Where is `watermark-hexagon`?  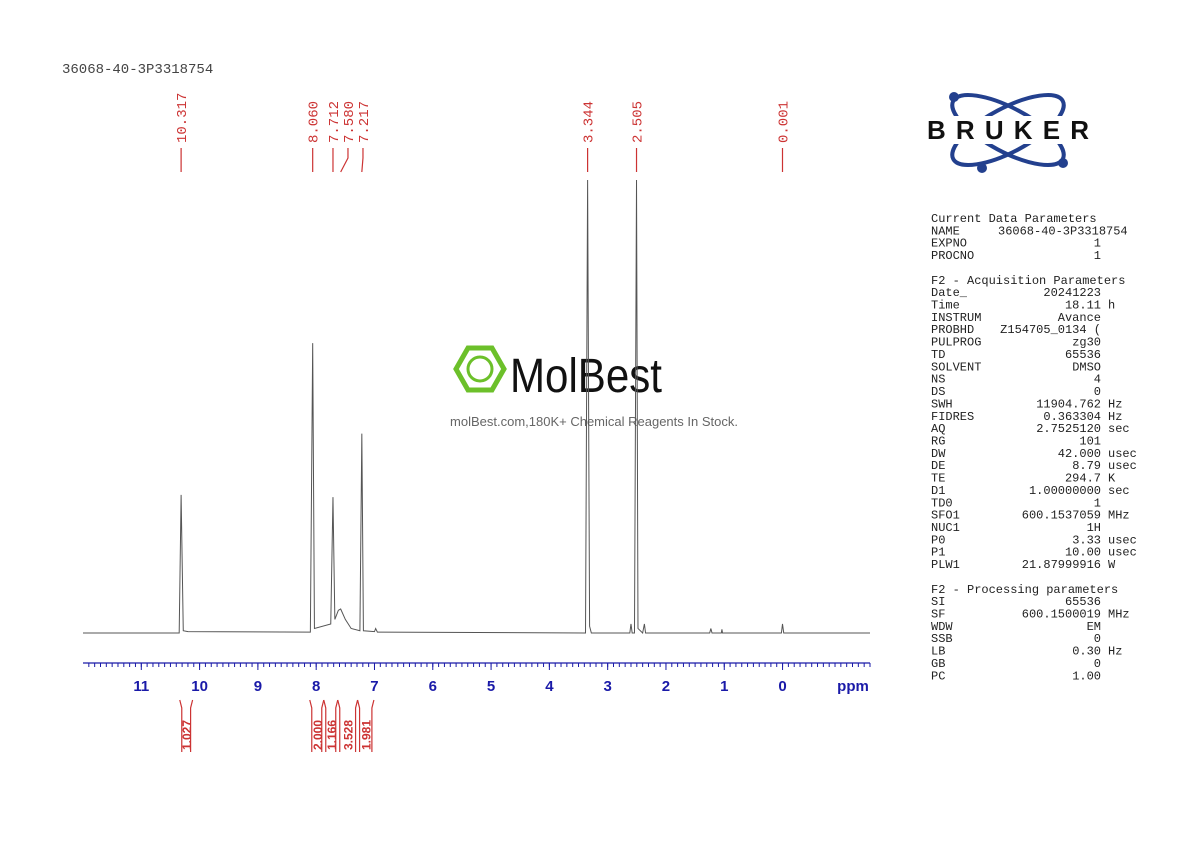 watermark-hexagon is located at coordinates (480, 369).